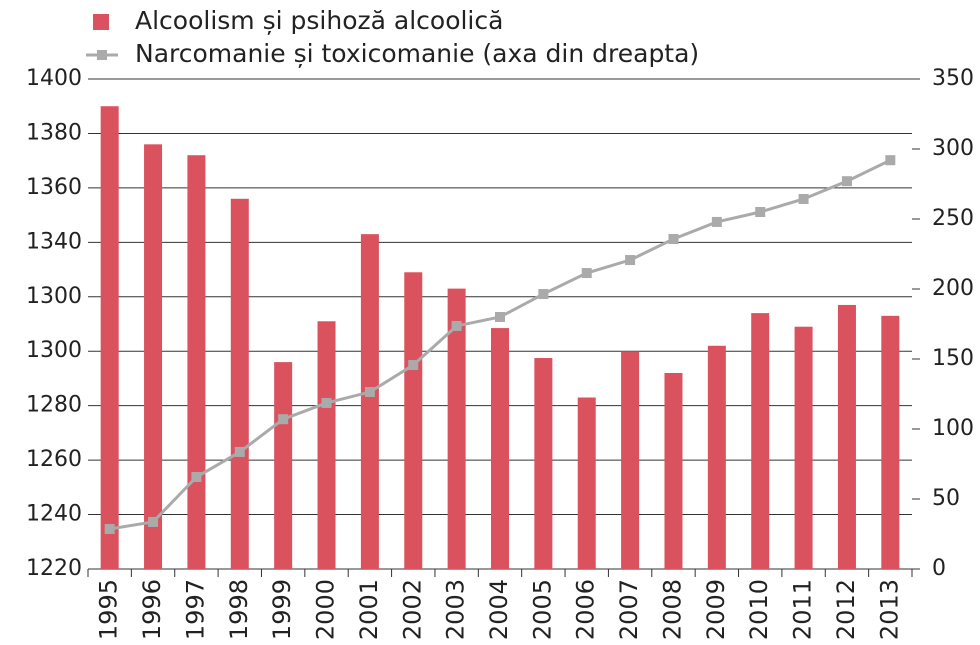 This screenshot has width=980, height=645. I want to click on y-tick-label: 1280, so click(54, 405).